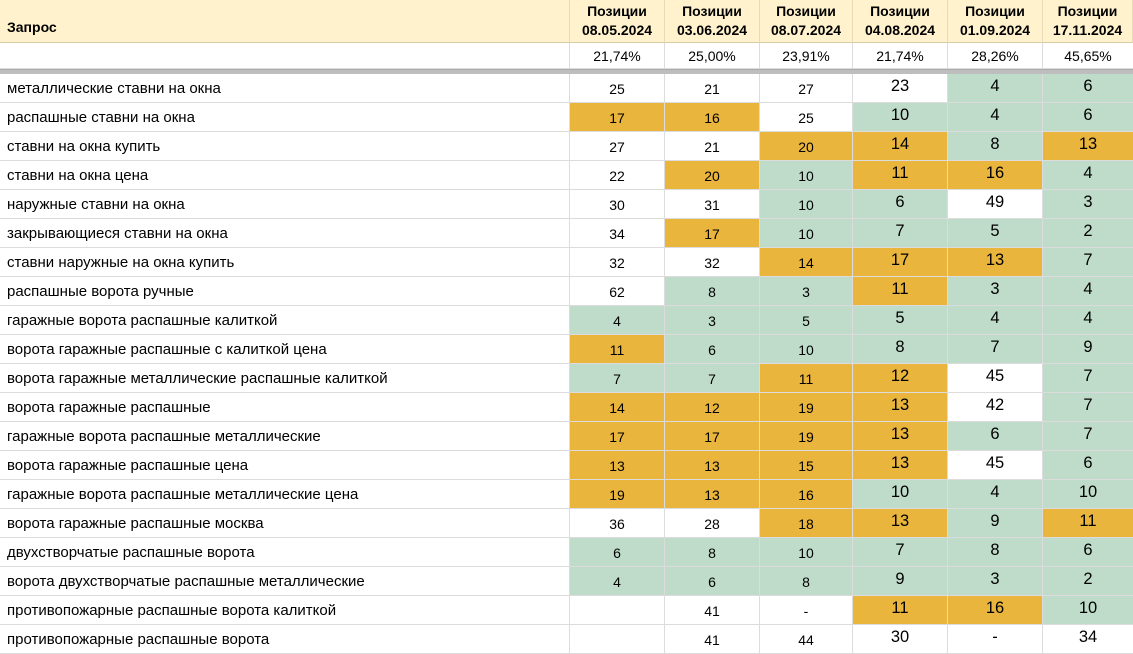  I want to click on position-cell: 32, so click(617, 262).